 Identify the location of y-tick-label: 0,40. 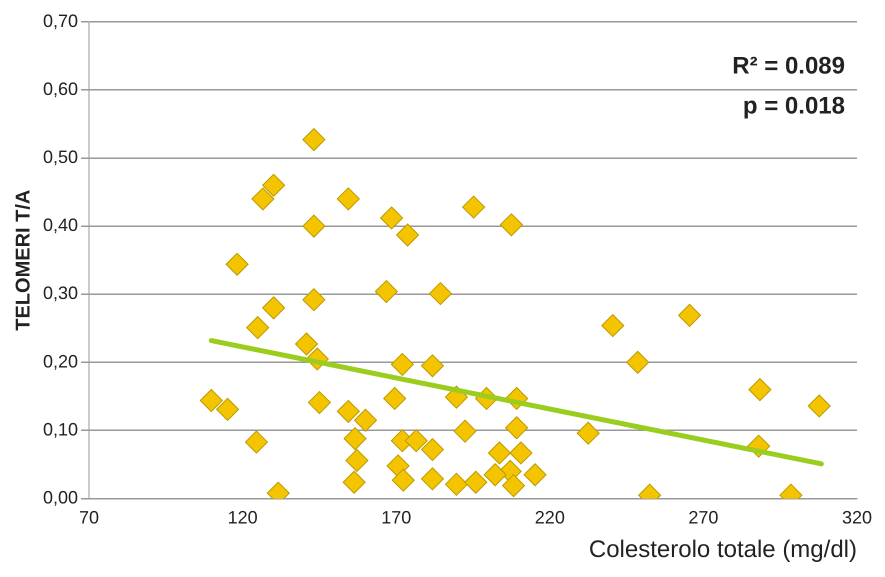
(60, 225).